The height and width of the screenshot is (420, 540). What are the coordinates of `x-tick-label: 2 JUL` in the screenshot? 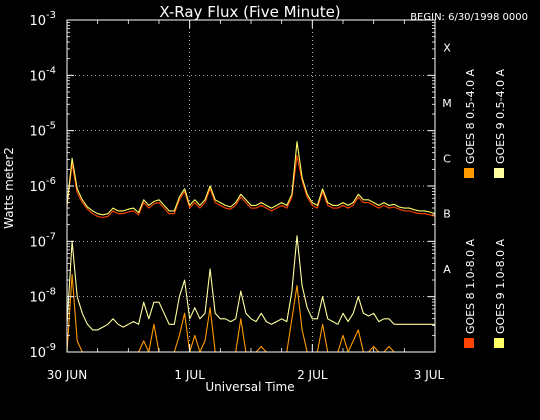 It's located at (312, 375).